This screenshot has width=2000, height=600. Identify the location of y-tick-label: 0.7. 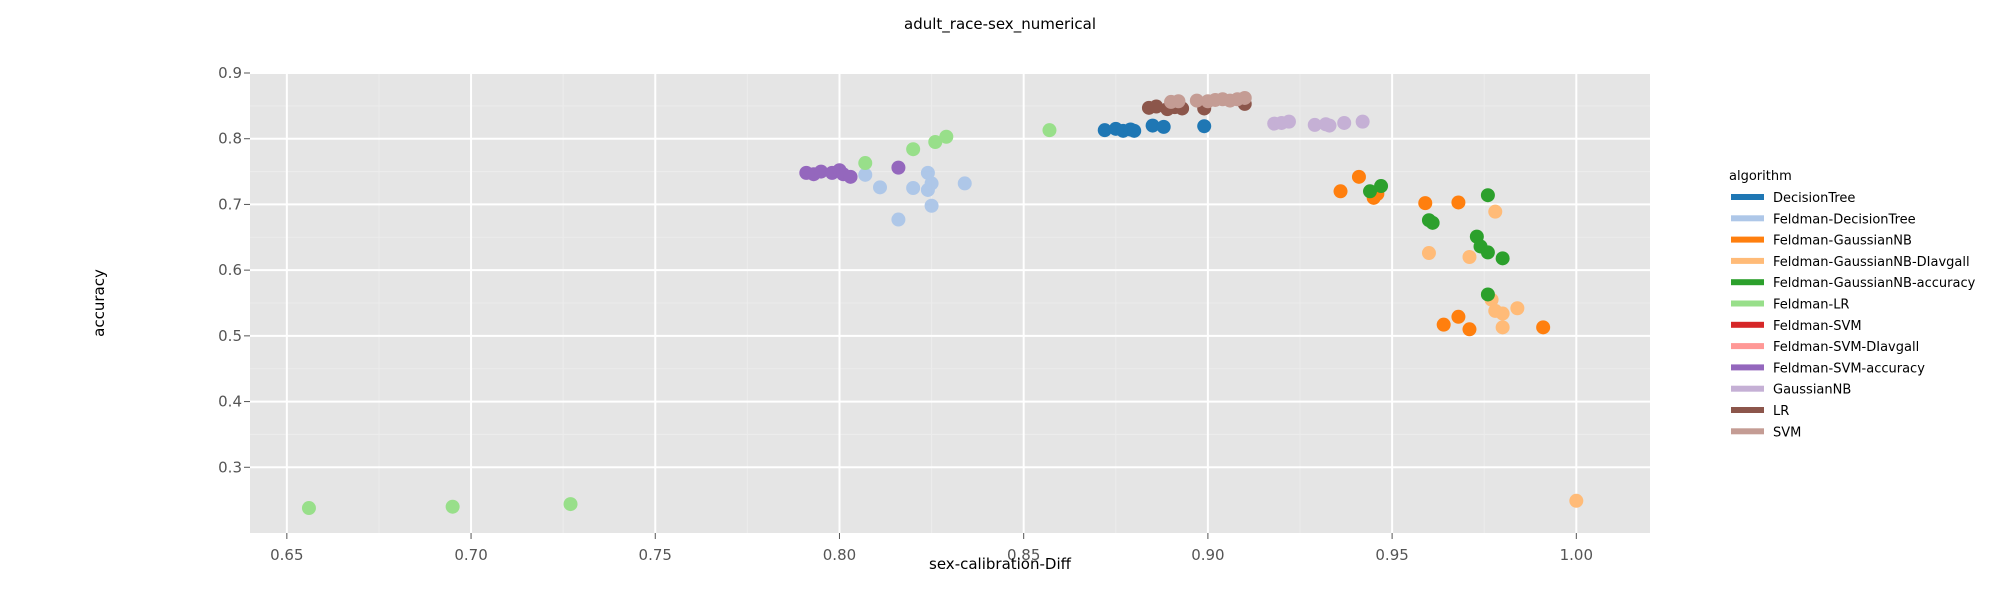
(230, 204).